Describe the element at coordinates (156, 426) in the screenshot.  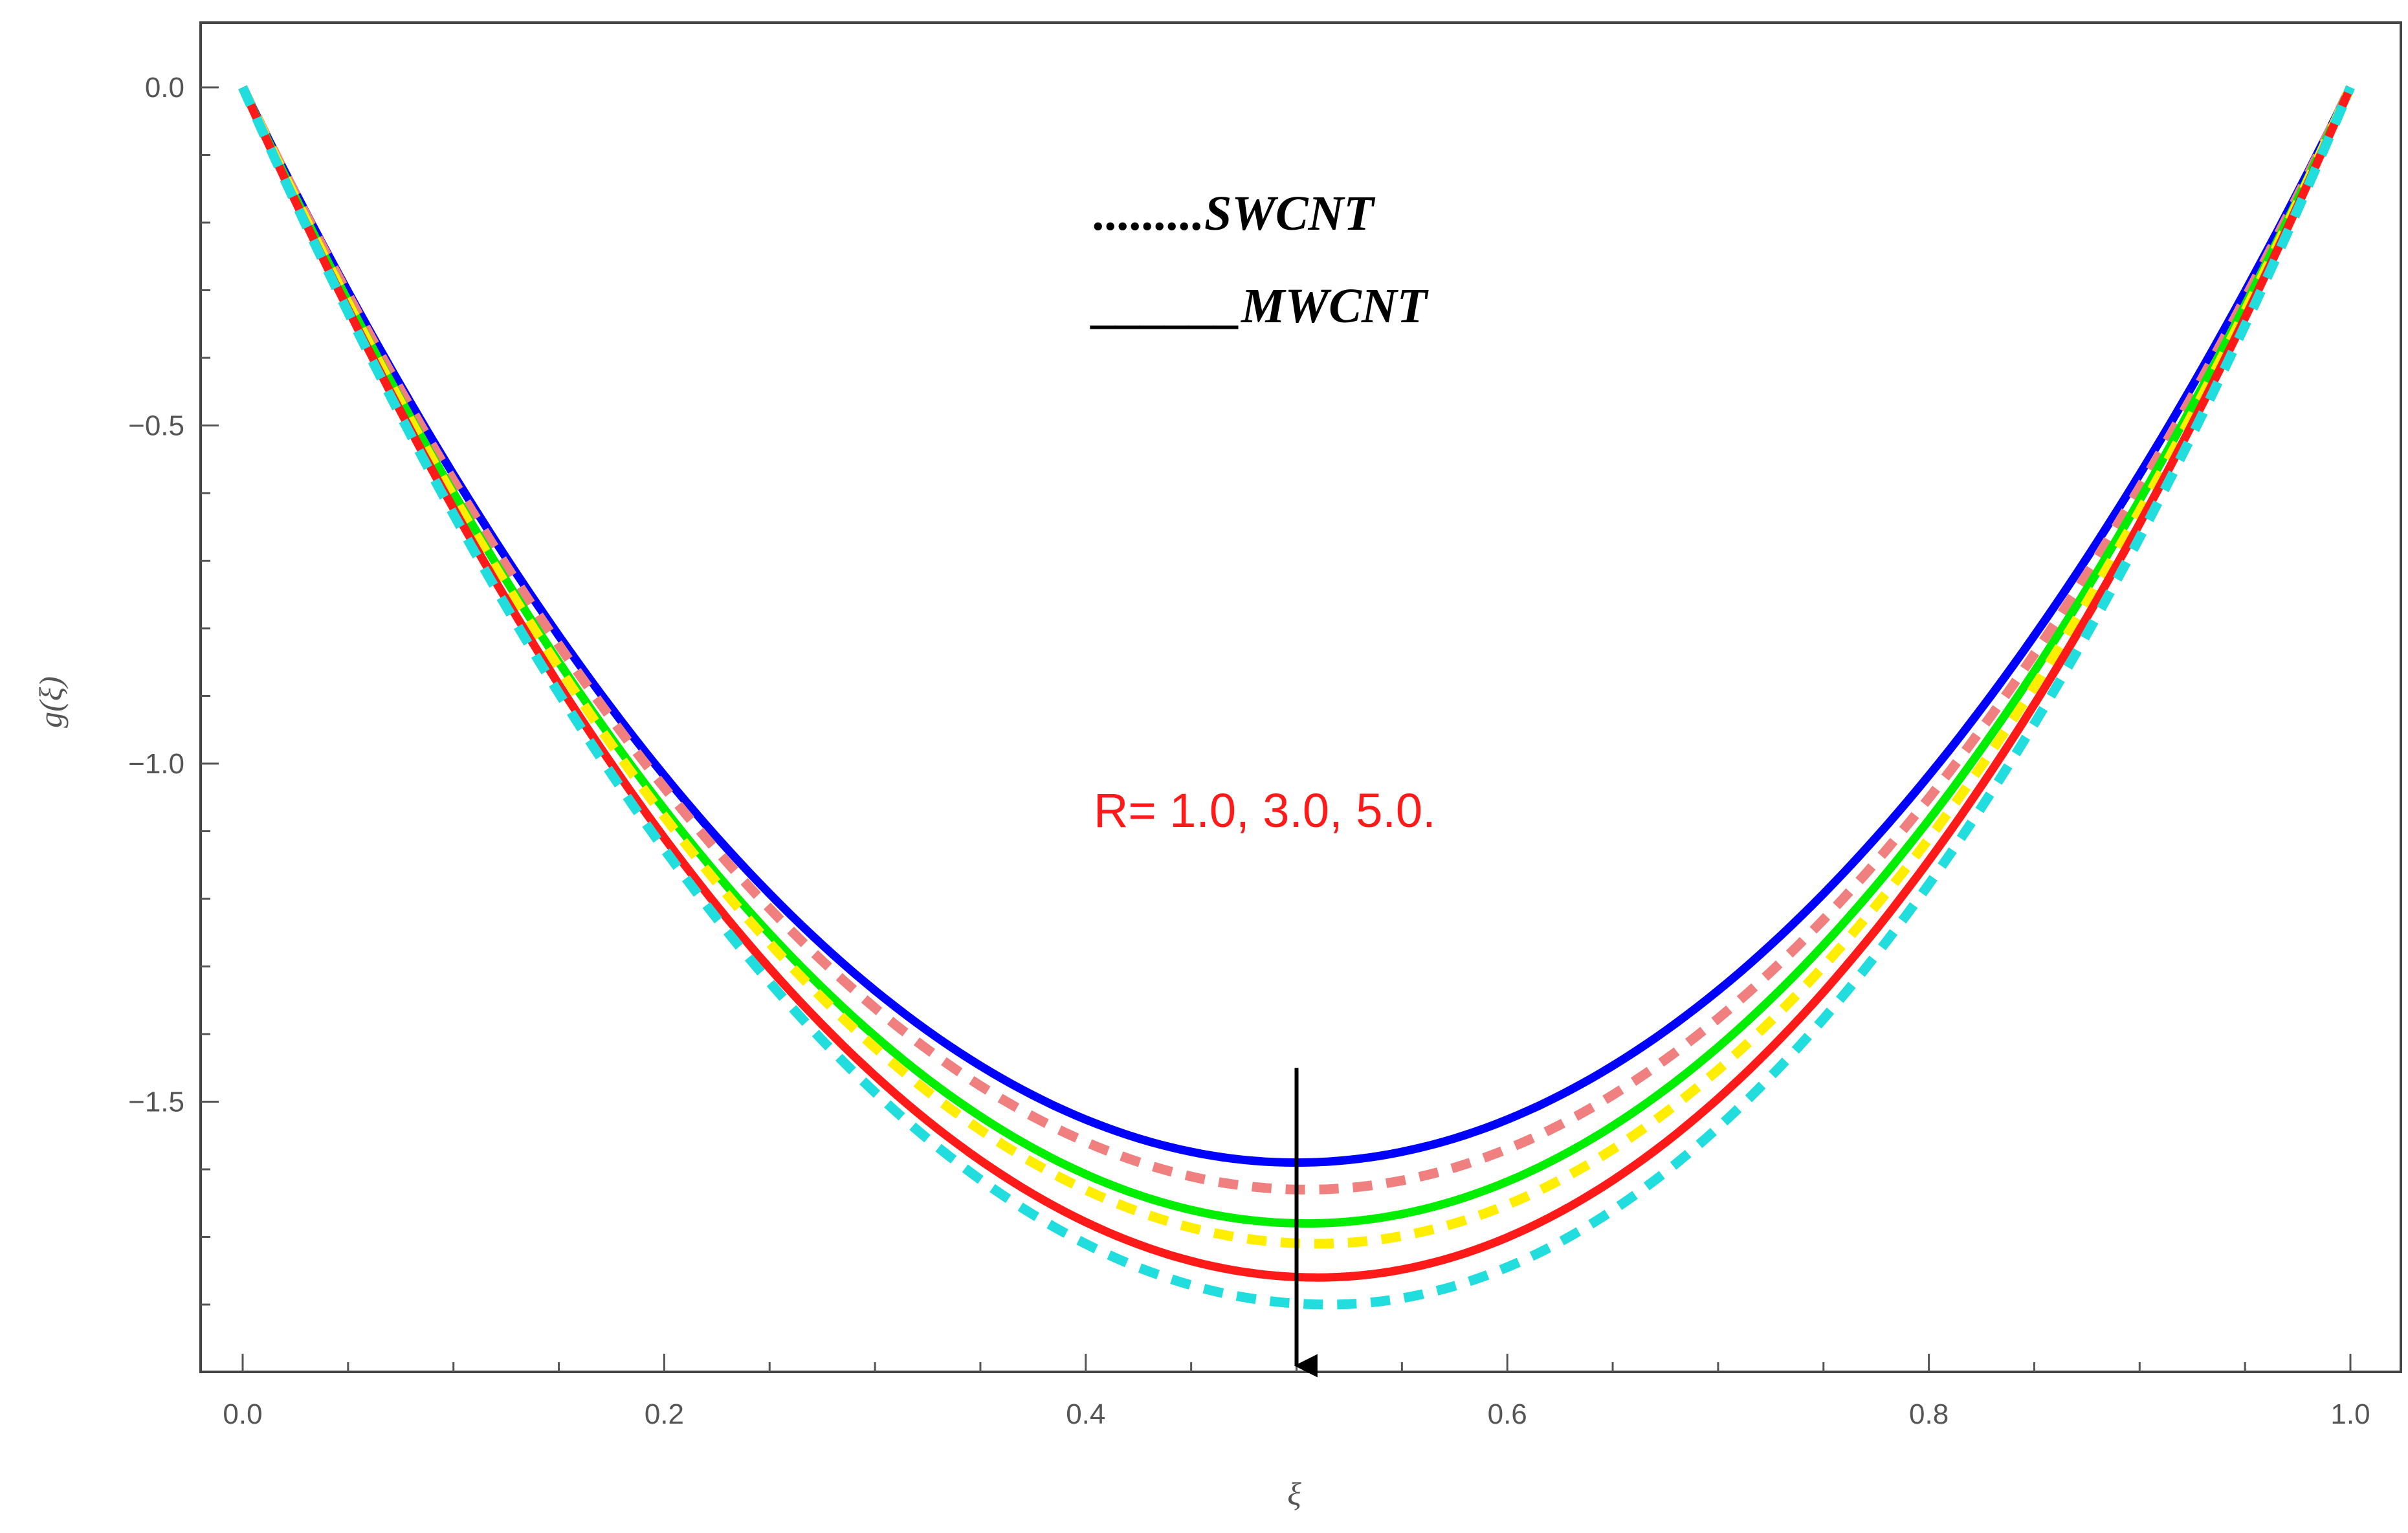
I see `y-tick-label: −0.5` at that location.